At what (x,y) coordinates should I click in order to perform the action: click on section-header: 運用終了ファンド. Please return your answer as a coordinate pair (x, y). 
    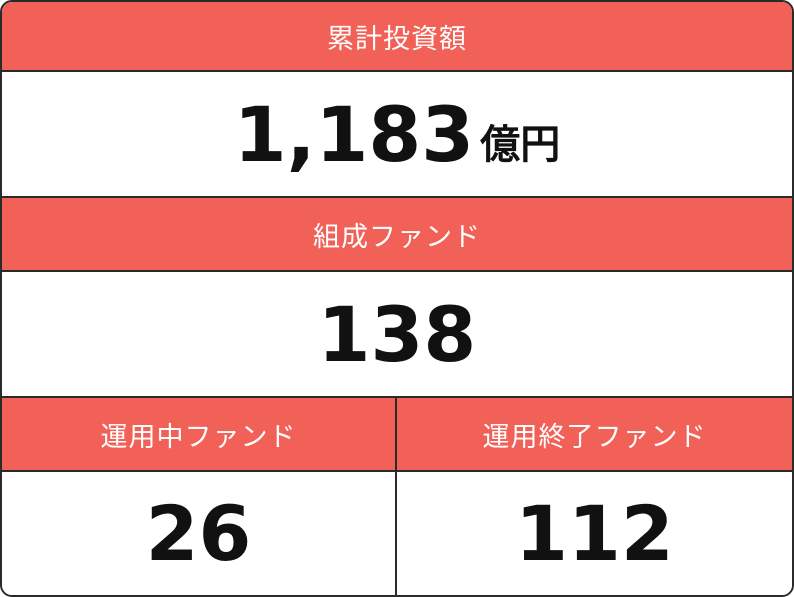
    Looking at the image, I should click on (594, 435).